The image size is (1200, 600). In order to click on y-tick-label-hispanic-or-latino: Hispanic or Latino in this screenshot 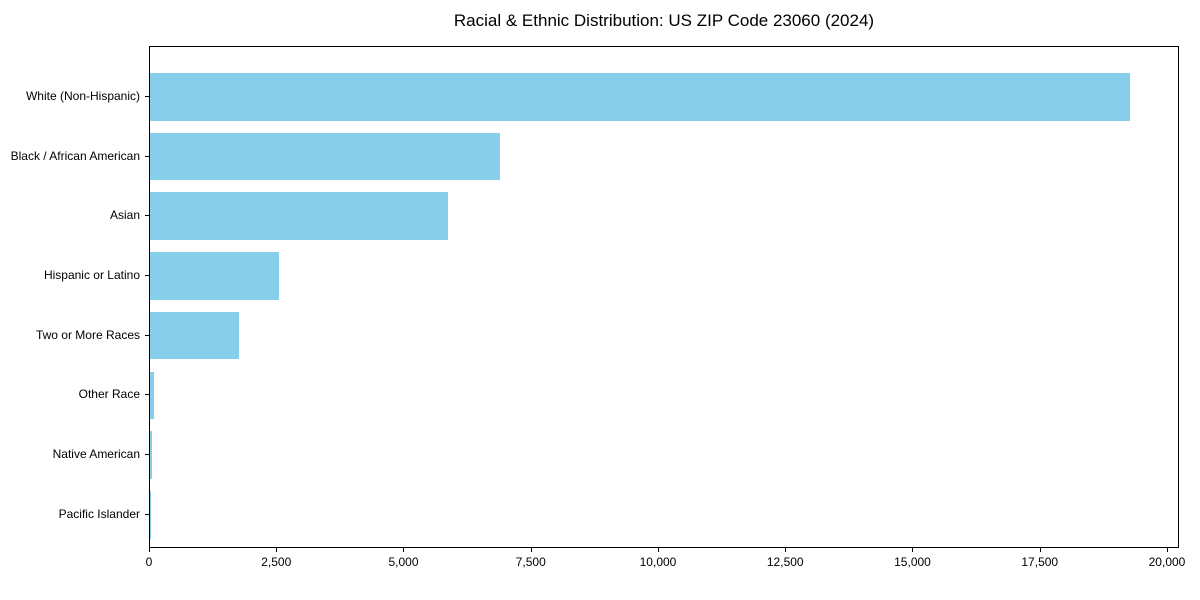, I will do `click(91, 274)`.